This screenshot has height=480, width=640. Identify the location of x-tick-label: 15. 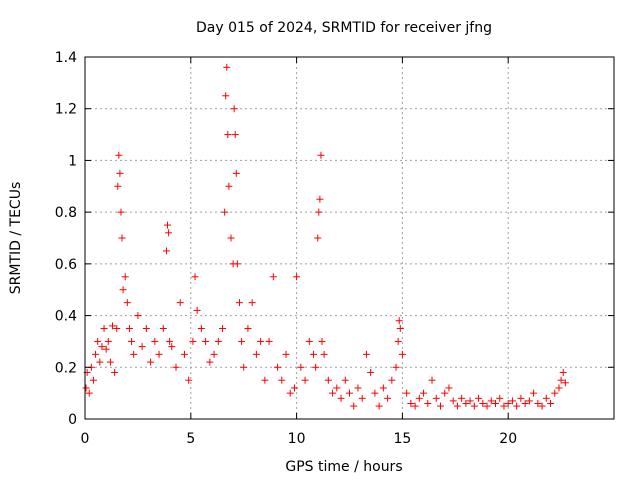
(402, 439).